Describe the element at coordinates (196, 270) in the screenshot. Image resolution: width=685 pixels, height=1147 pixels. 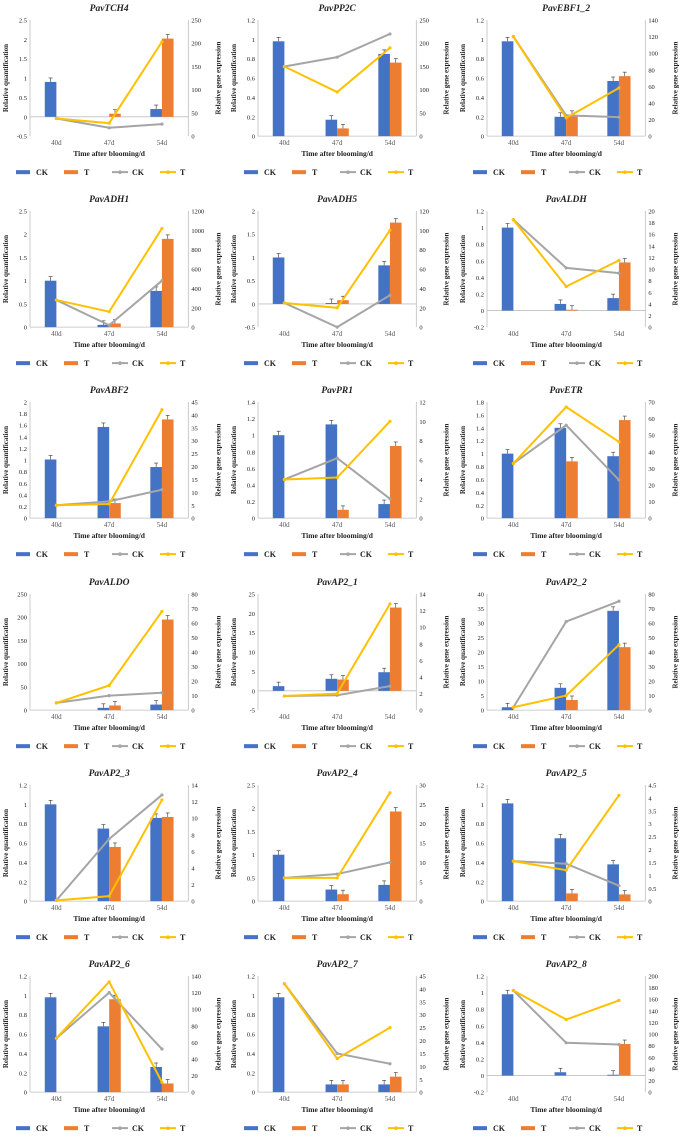
I see `y2-tick-label: 600` at that location.